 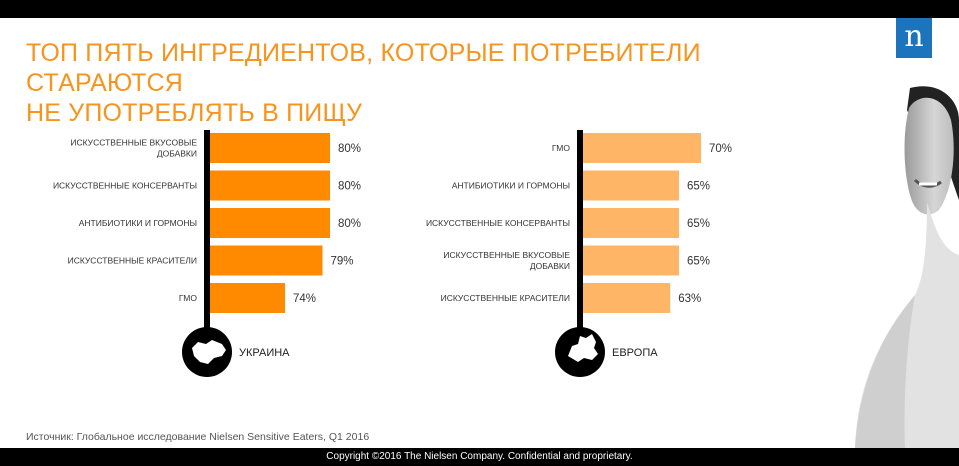 What do you see at coordinates (698, 262) in the screenshot?
I see `europe-value-label-4: 65%` at bounding box center [698, 262].